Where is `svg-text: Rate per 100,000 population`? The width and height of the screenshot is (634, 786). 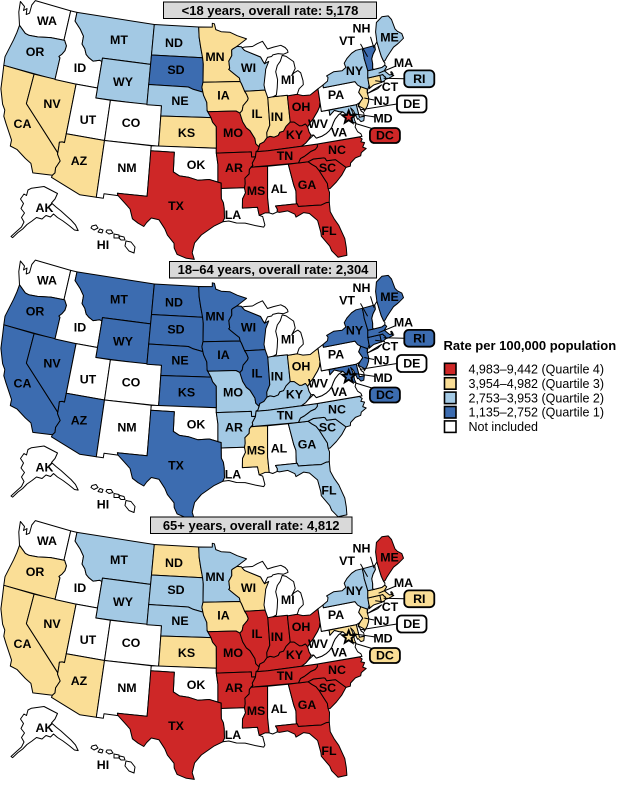
svg-text: Rate per 100,000 population is located at coordinates (530, 345).